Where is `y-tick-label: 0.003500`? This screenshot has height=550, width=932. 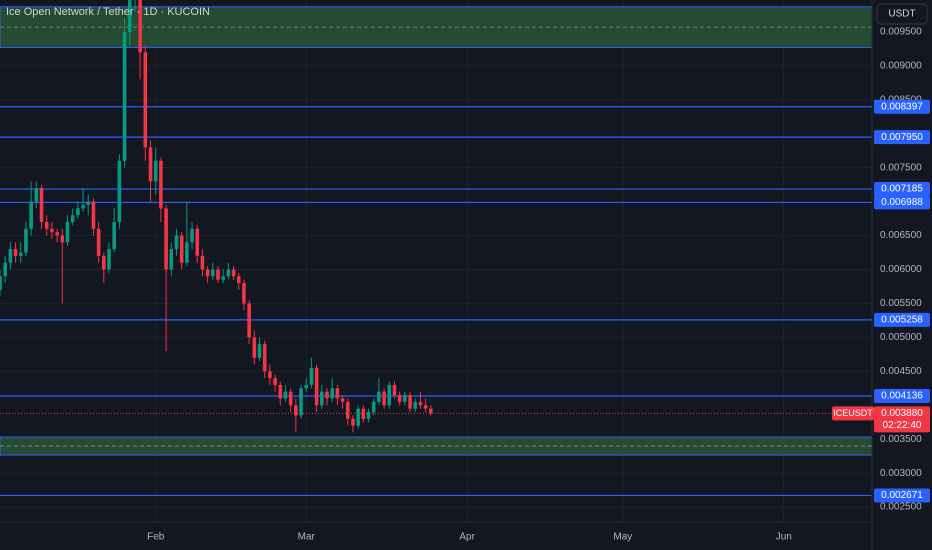 y-tick-label: 0.003500 is located at coordinates (901, 439).